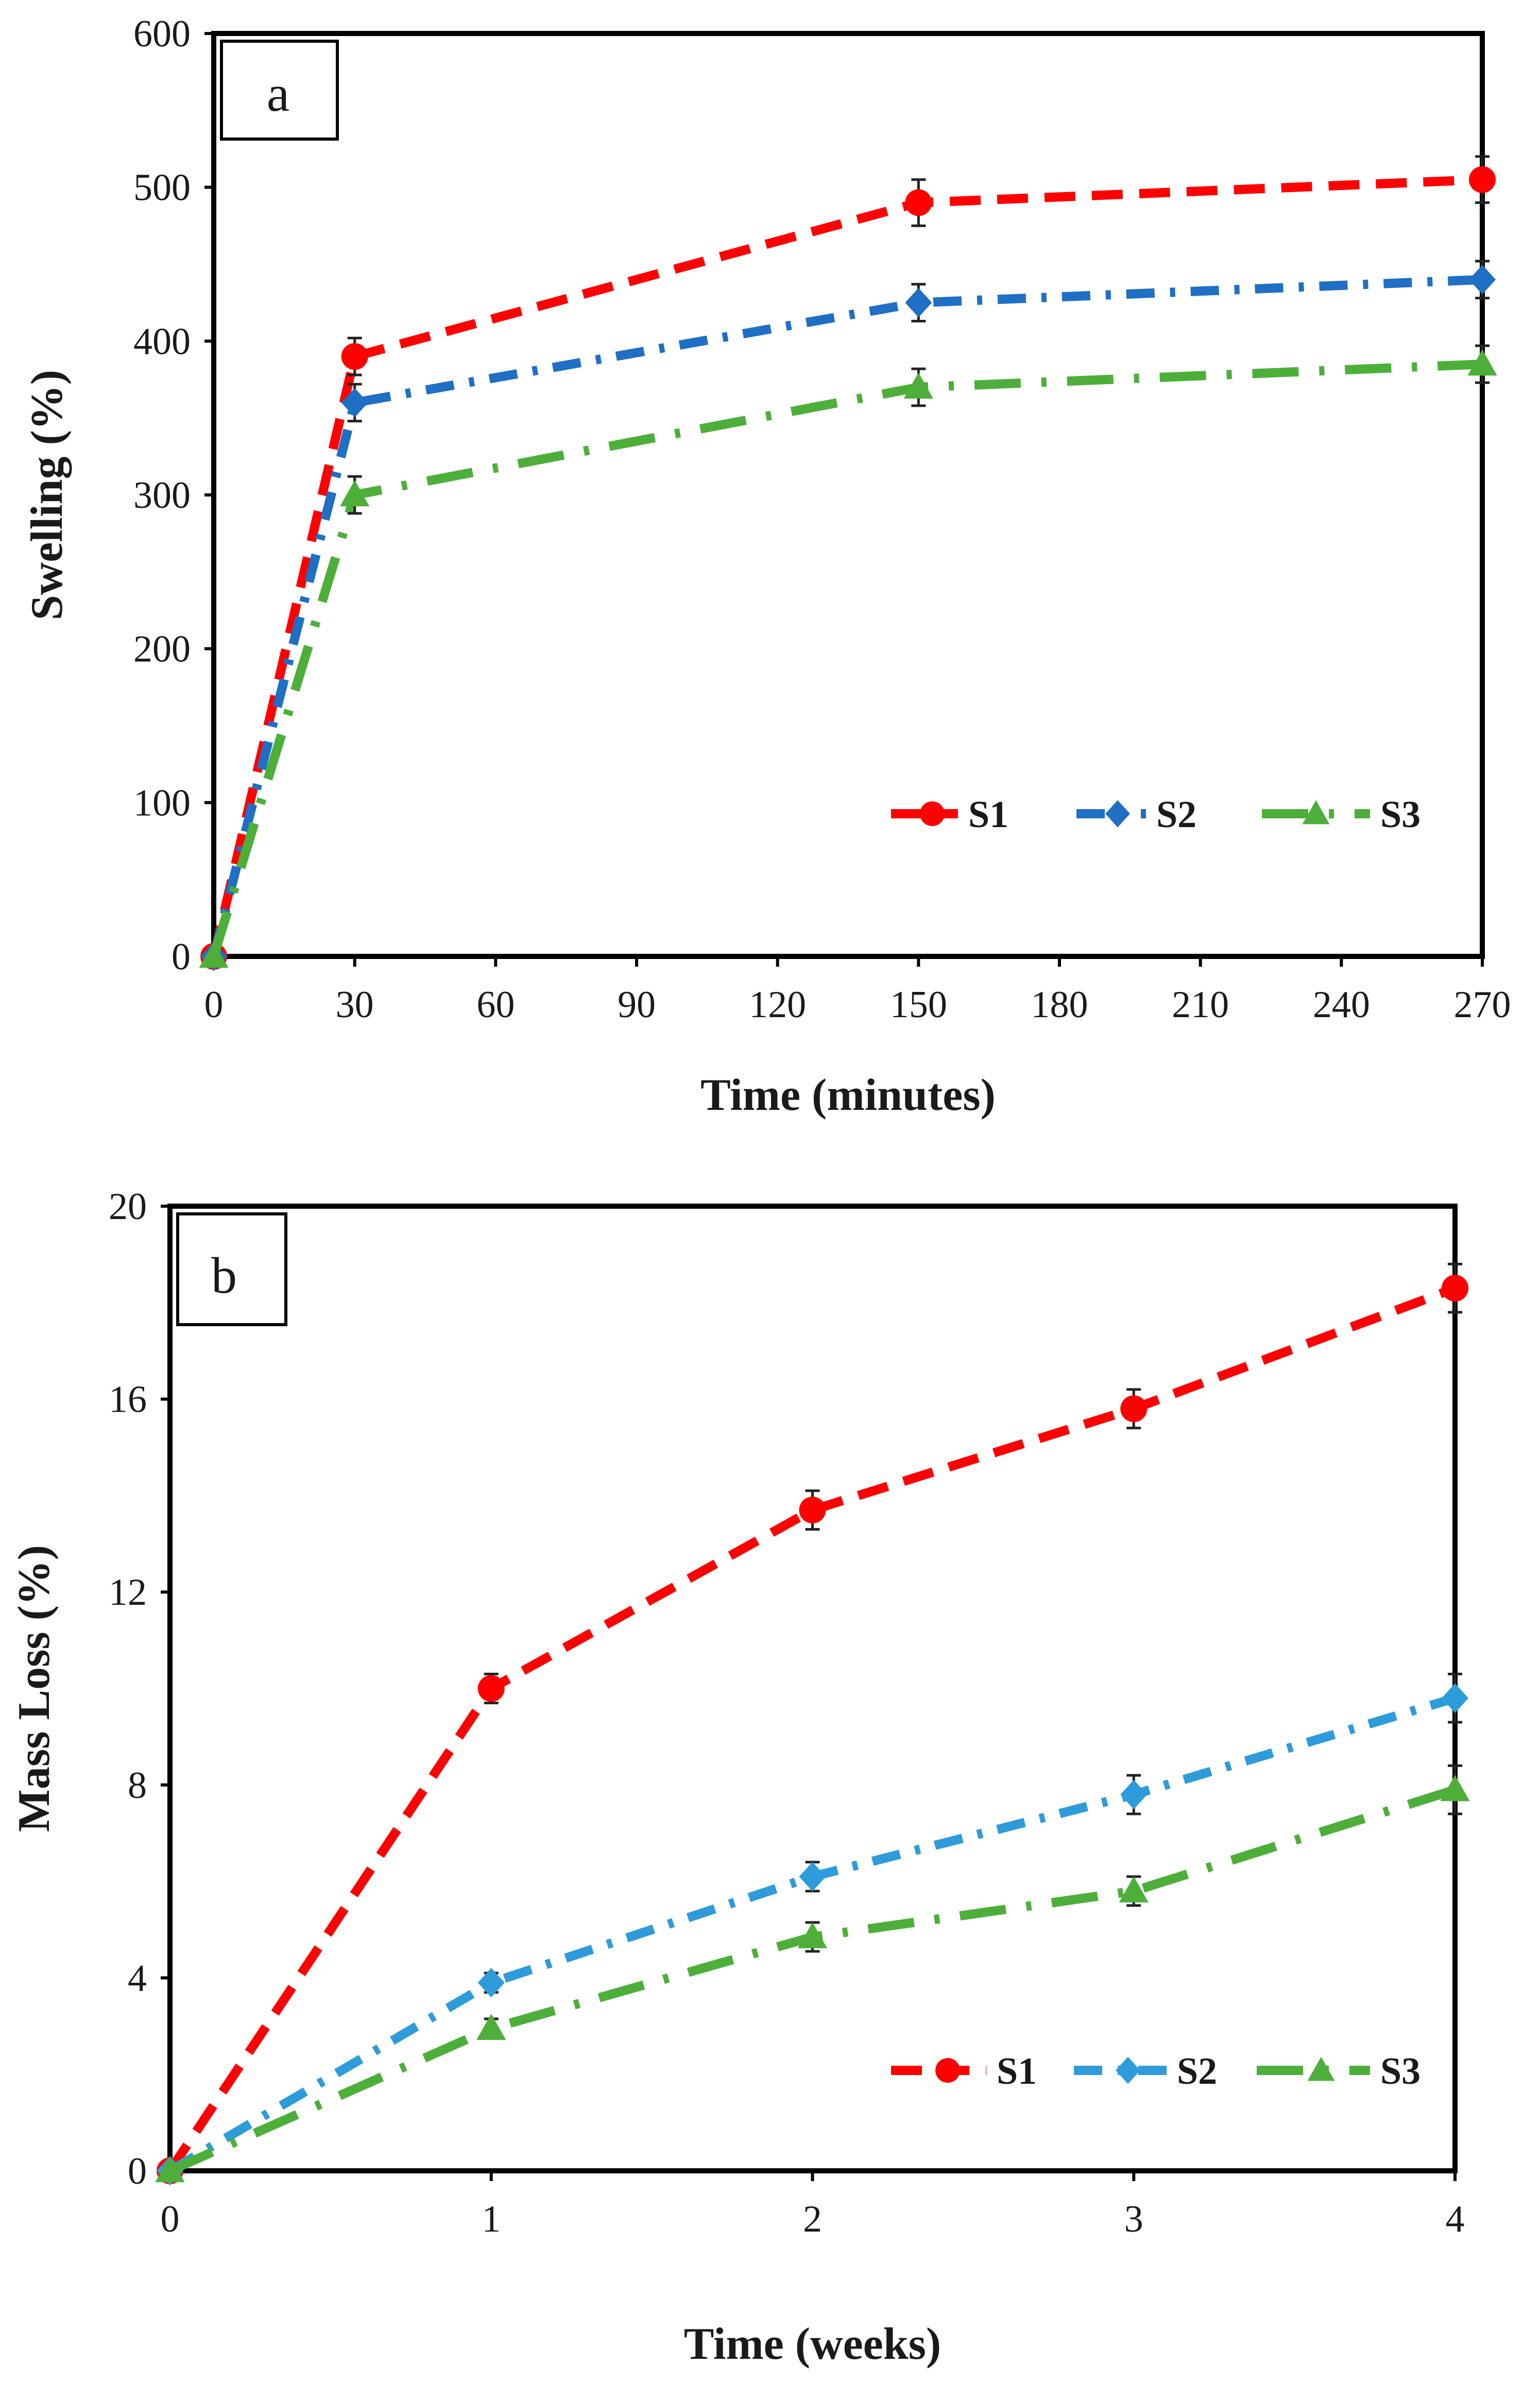  Describe the element at coordinates (137, 1978) in the screenshot. I see `y-tick-label: 4` at that location.